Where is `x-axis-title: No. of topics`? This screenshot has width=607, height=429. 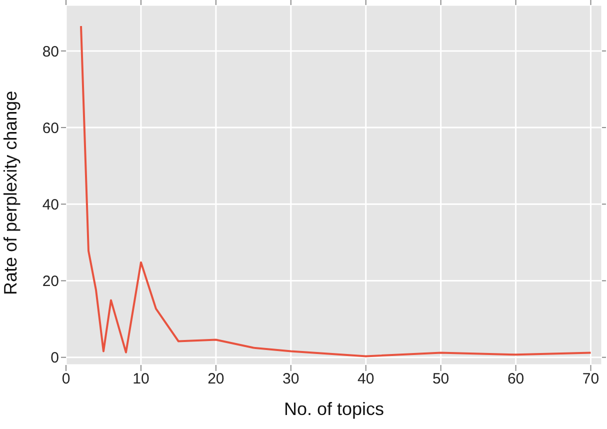
x-axis-title: No. of topics is located at coordinates (334, 409).